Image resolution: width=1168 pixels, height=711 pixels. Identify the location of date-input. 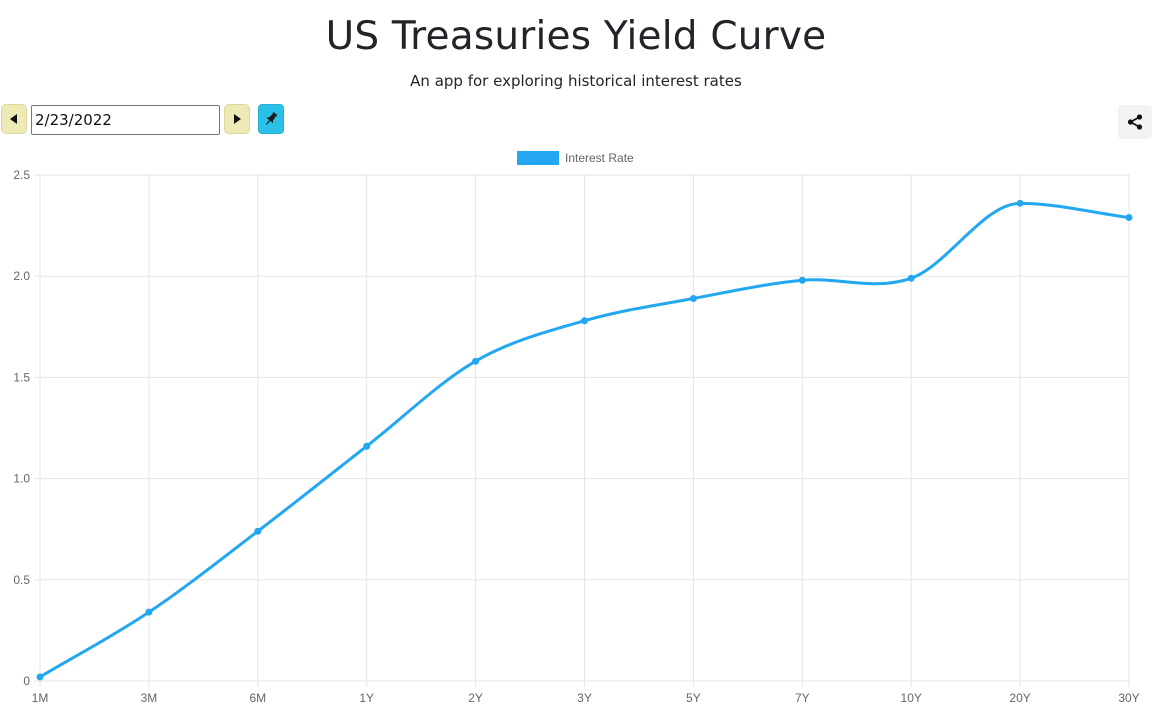
(125, 120).